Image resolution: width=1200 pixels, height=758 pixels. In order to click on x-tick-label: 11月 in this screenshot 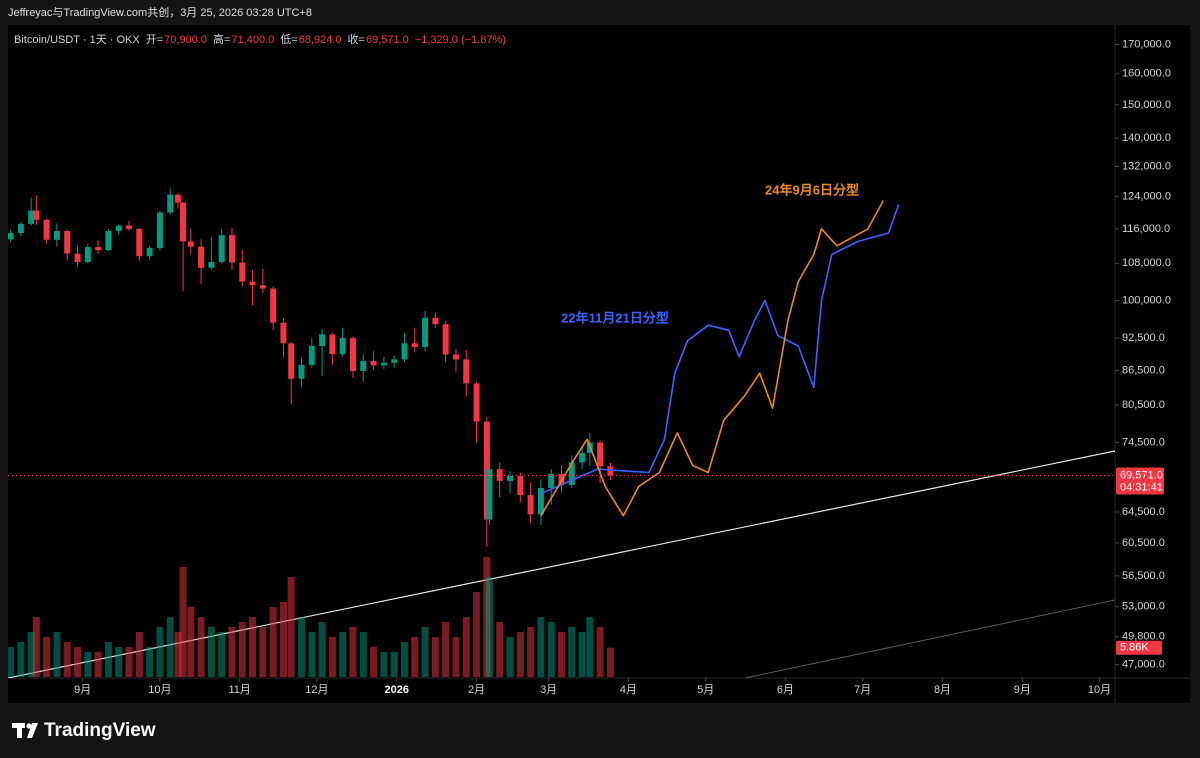, I will do `click(239, 690)`.